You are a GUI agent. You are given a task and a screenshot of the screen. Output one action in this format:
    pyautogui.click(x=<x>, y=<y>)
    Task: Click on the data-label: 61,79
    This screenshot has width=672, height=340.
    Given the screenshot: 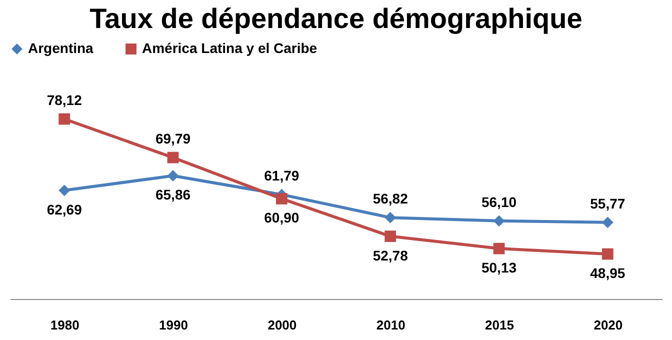 What is the action you would take?
    pyautogui.click(x=282, y=176)
    